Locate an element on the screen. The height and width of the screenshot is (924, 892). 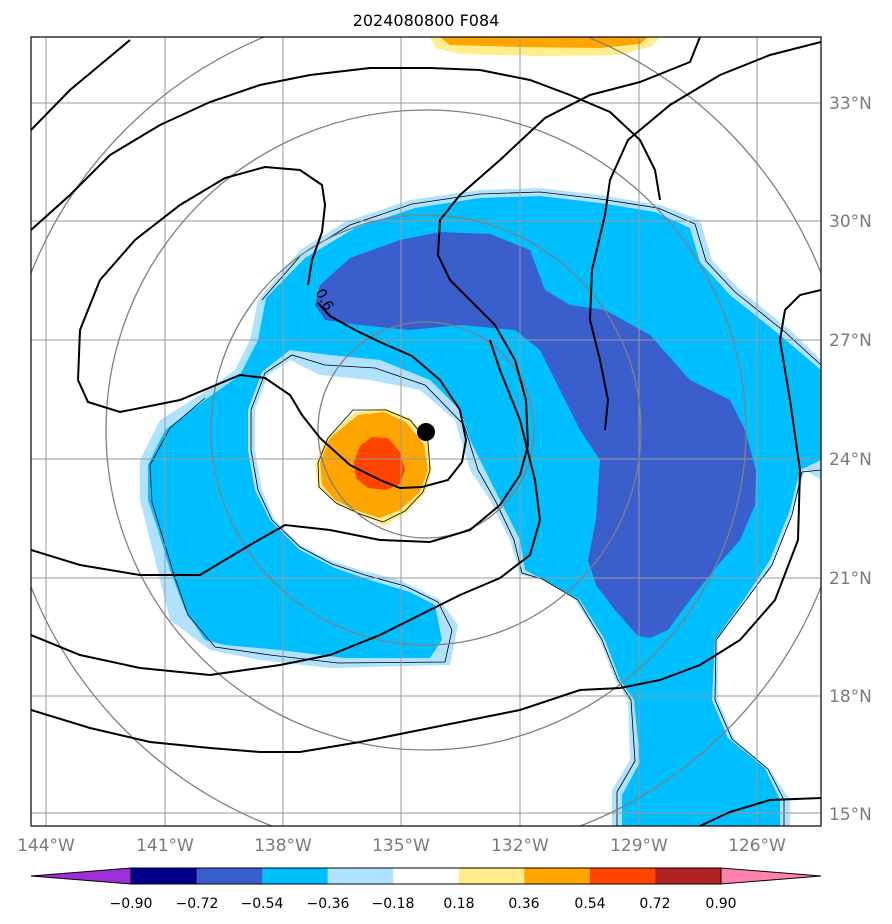
lat-label: 27°N is located at coordinates (850, 341).